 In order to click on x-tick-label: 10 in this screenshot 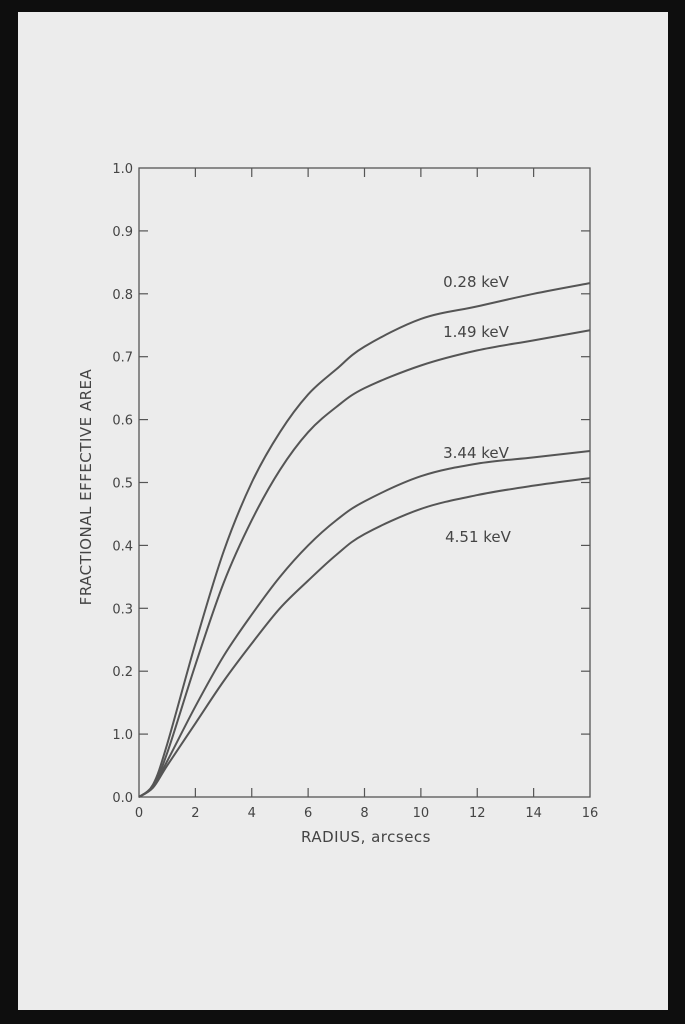, I will do `click(421, 813)`.